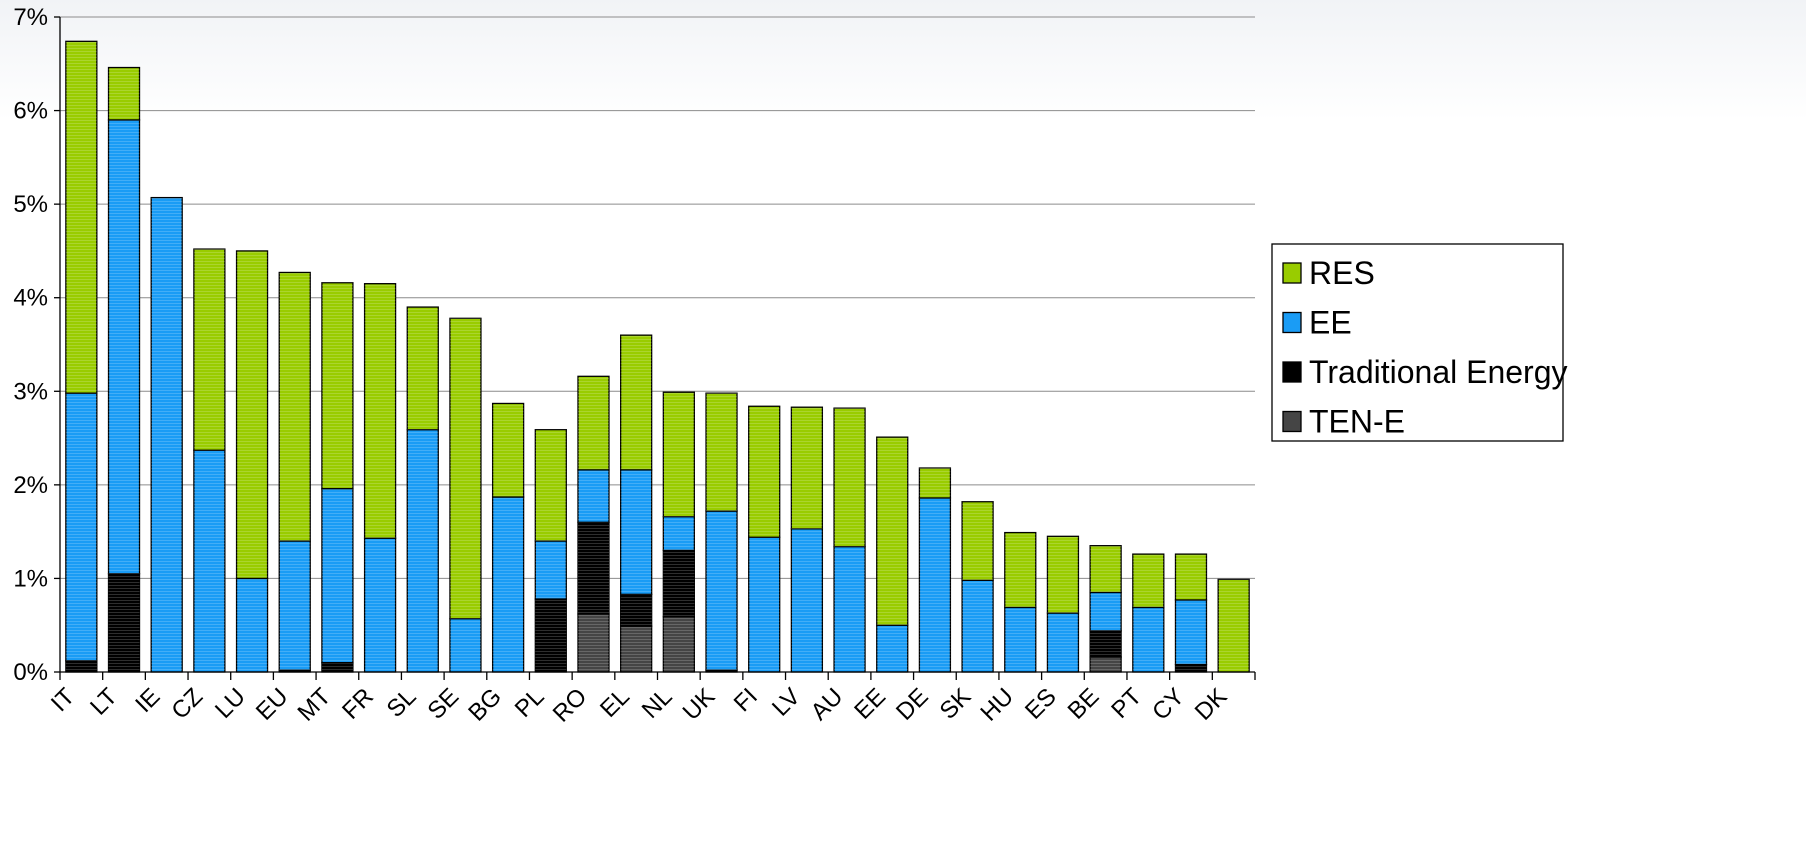 Image resolution: width=1806 pixels, height=846 pixels. I want to click on legend-swatch-traditional-energy, so click(1292, 372).